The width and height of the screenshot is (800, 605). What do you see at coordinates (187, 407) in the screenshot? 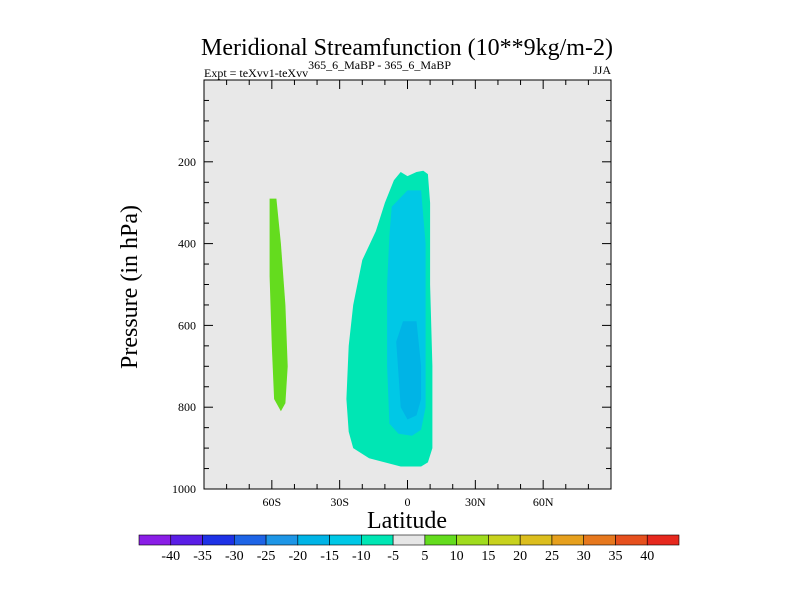
I see `y-tick-label: 800` at bounding box center [187, 407].